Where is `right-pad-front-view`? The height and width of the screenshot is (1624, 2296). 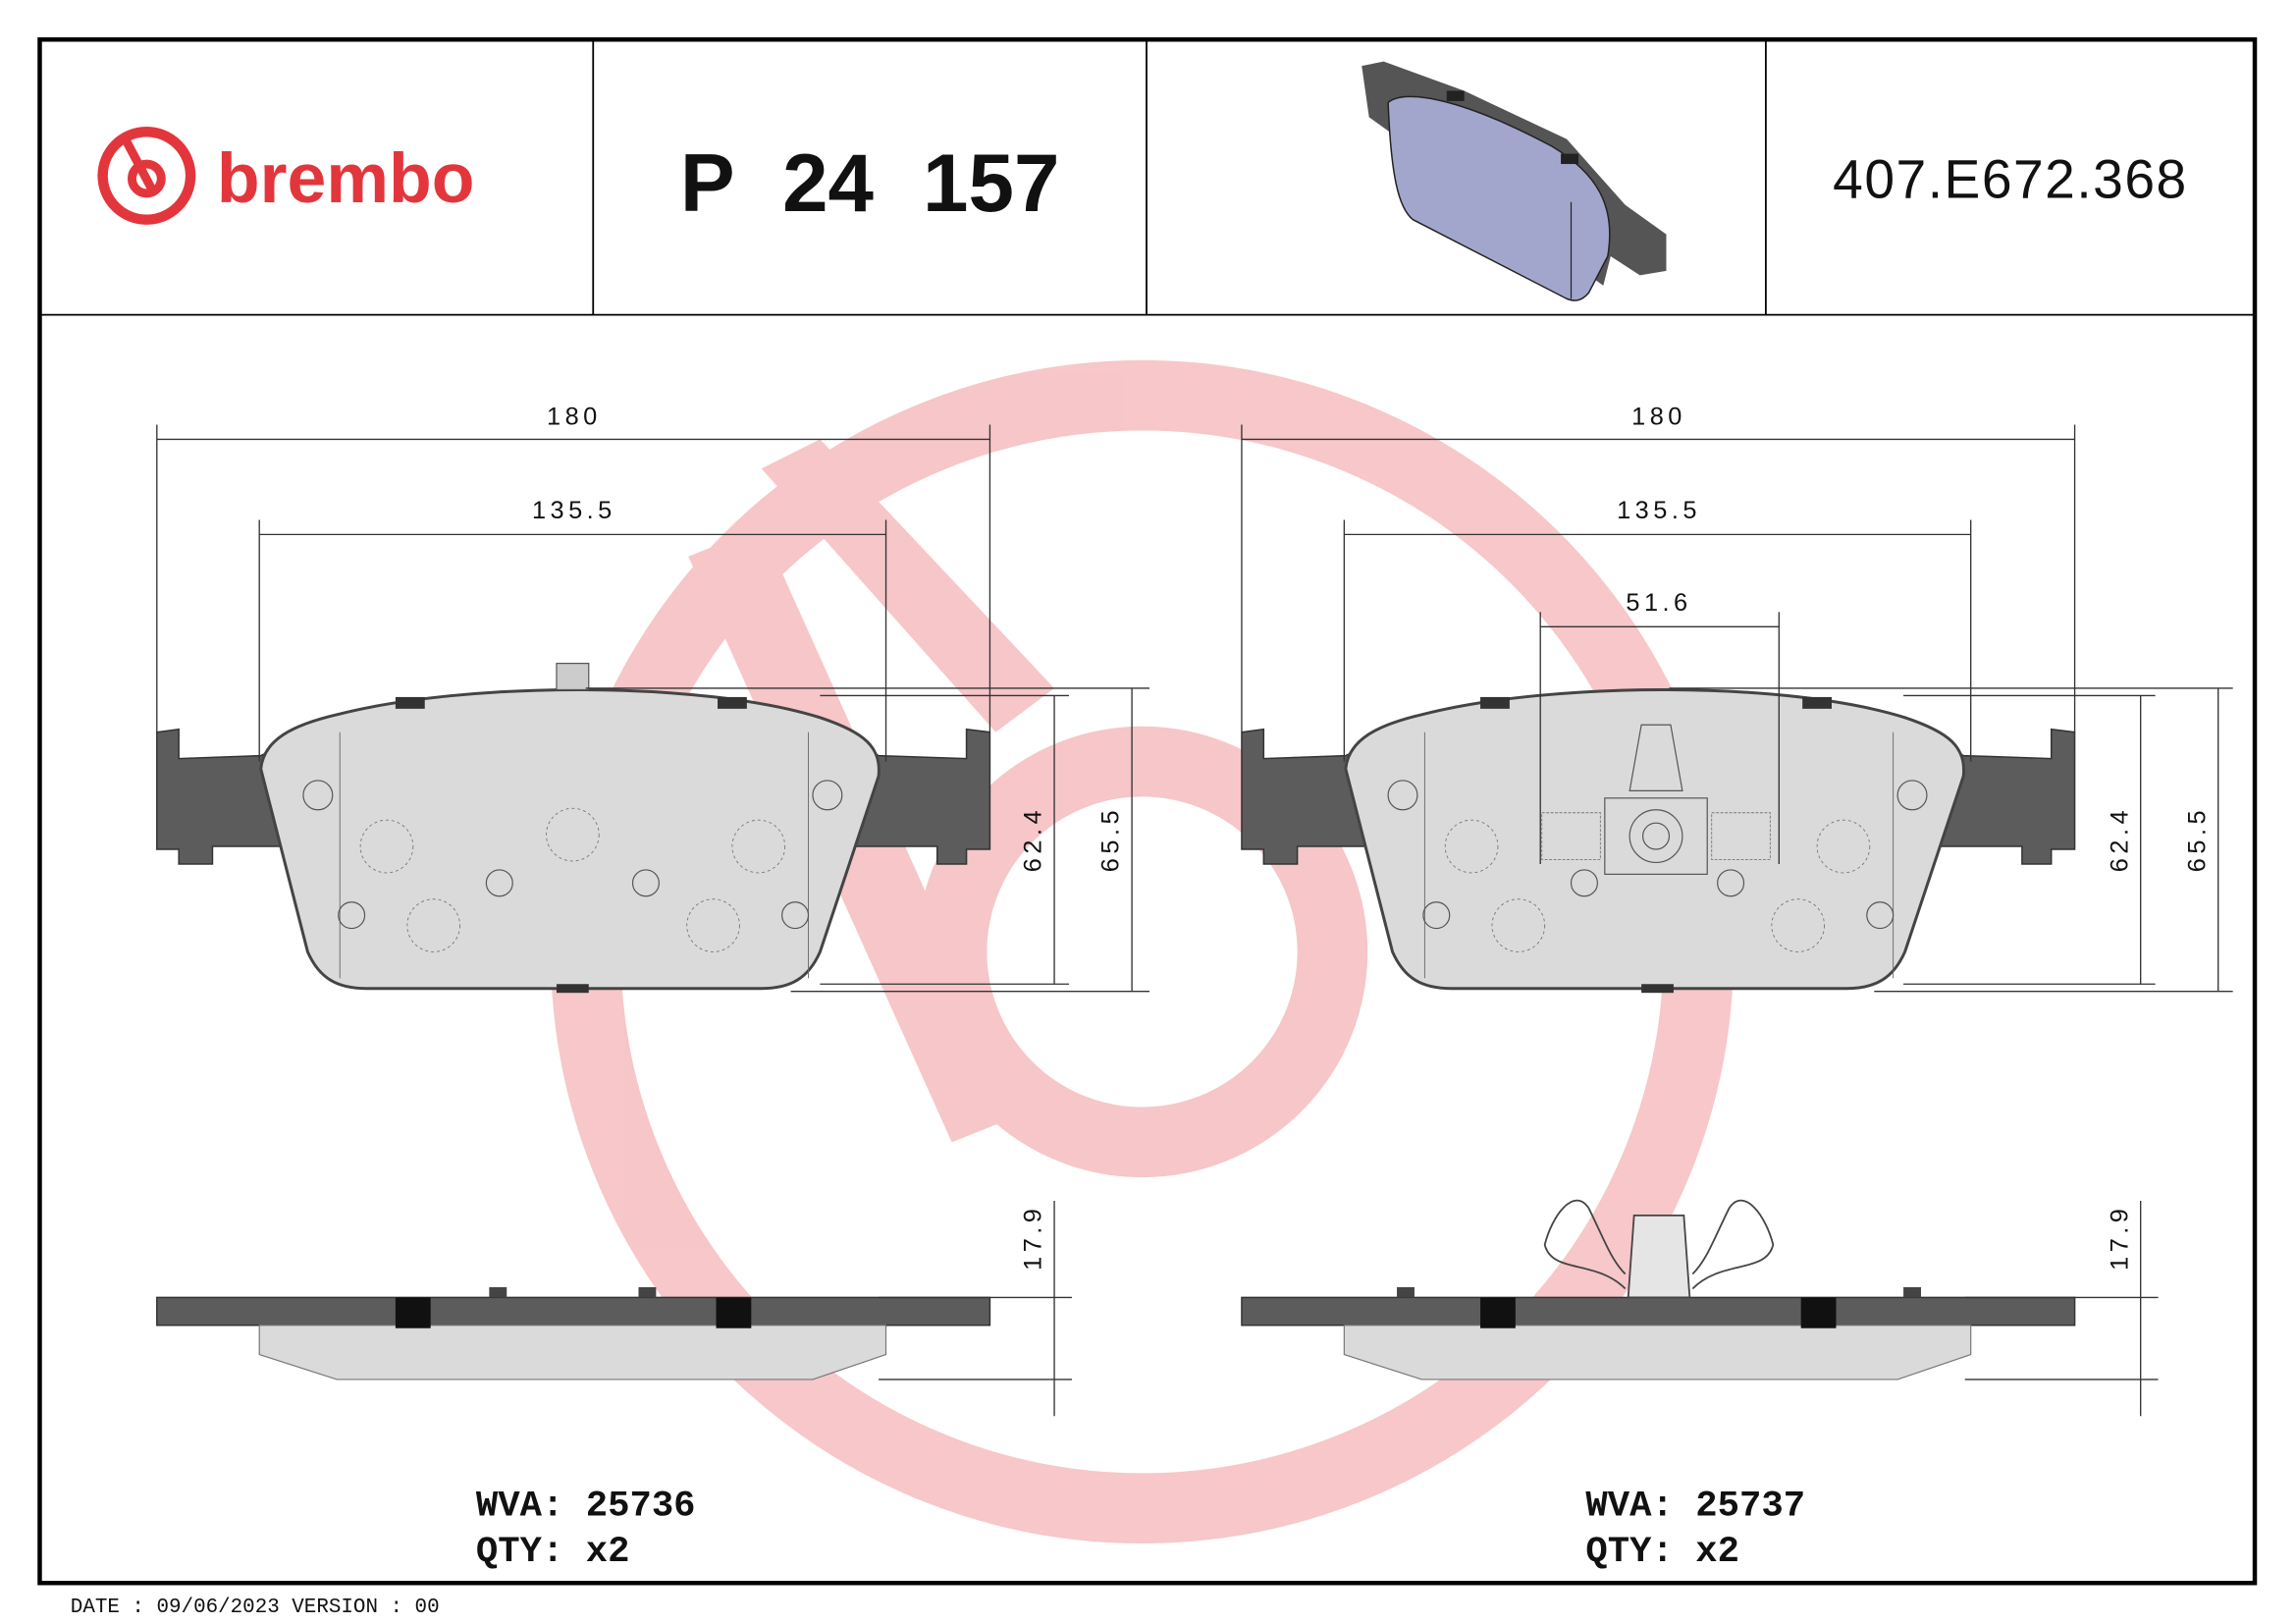 right-pad-front-view is located at coordinates (1658, 841).